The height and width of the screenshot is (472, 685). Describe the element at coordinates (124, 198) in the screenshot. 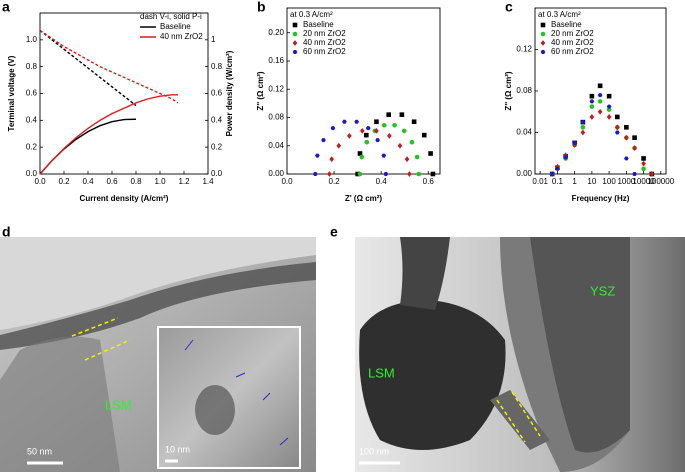

I see `x-axis-label: Current density (A/cm²)` at that location.